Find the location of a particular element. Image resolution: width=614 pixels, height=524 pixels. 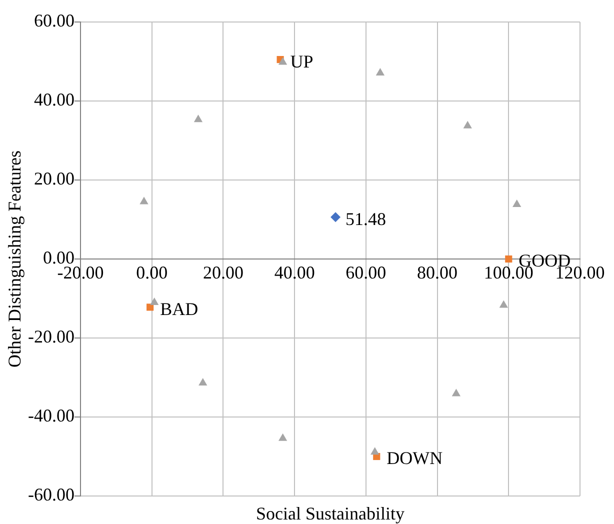

y-tick-label: 60.00 is located at coordinates (54, 20).